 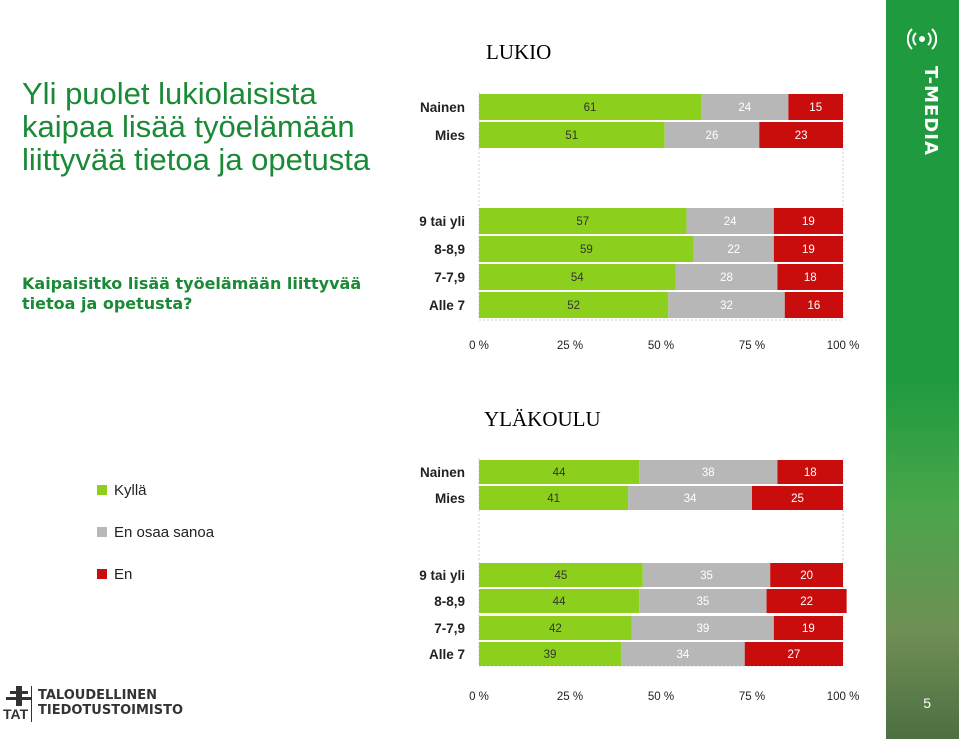 I want to click on data-label: 42, so click(x=555, y=629).